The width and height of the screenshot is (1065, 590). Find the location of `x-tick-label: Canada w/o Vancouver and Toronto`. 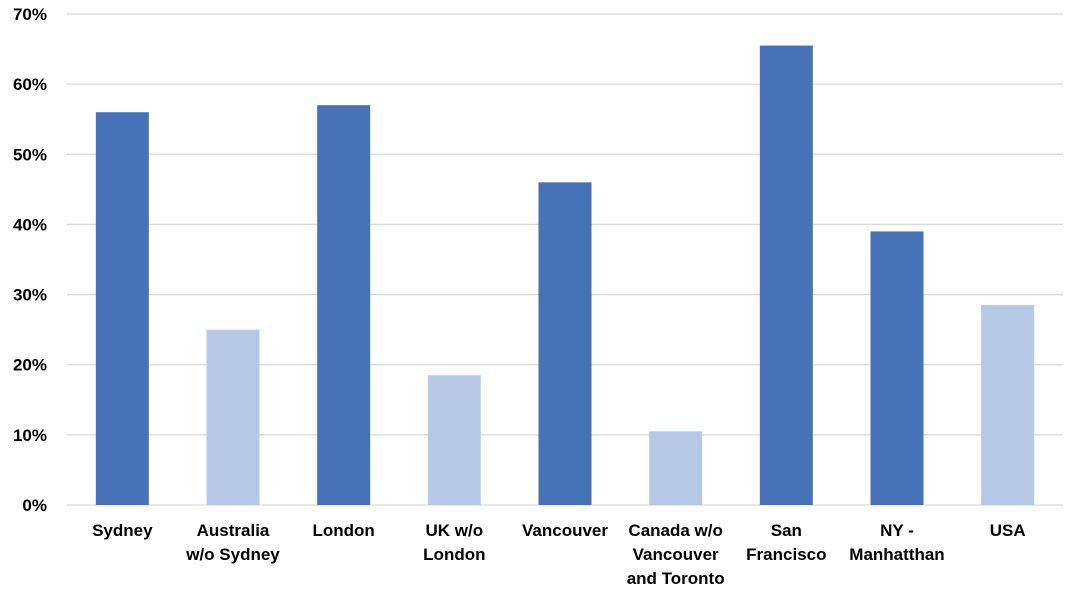

x-tick-label: Canada w/o Vancouver and Toronto is located at coordinates (676, 554).